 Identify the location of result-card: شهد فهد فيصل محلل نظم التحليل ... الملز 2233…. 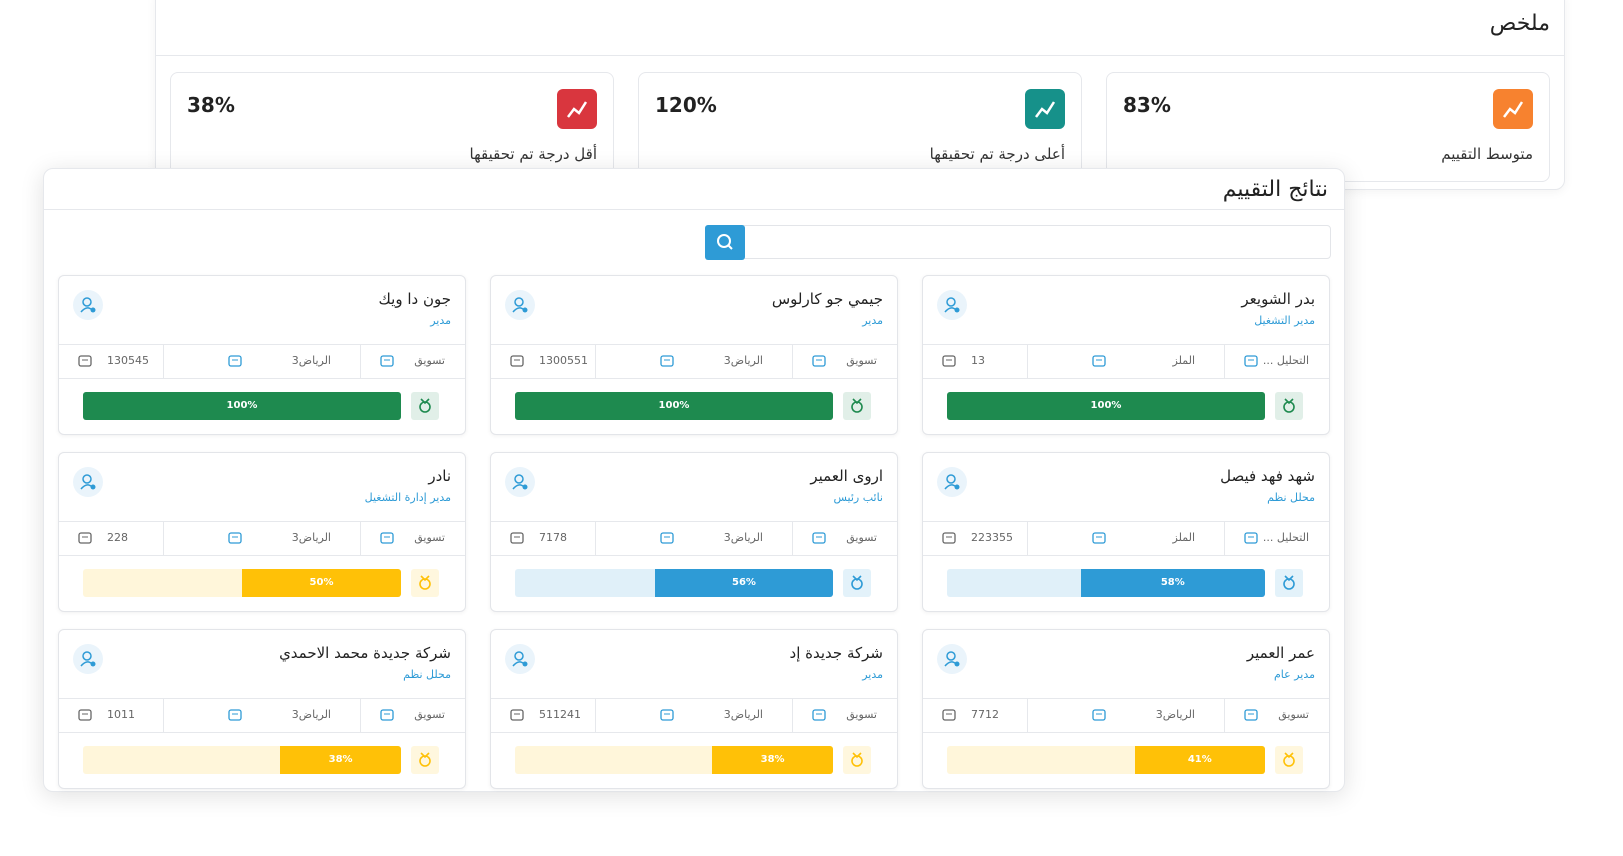
(1126, 532).